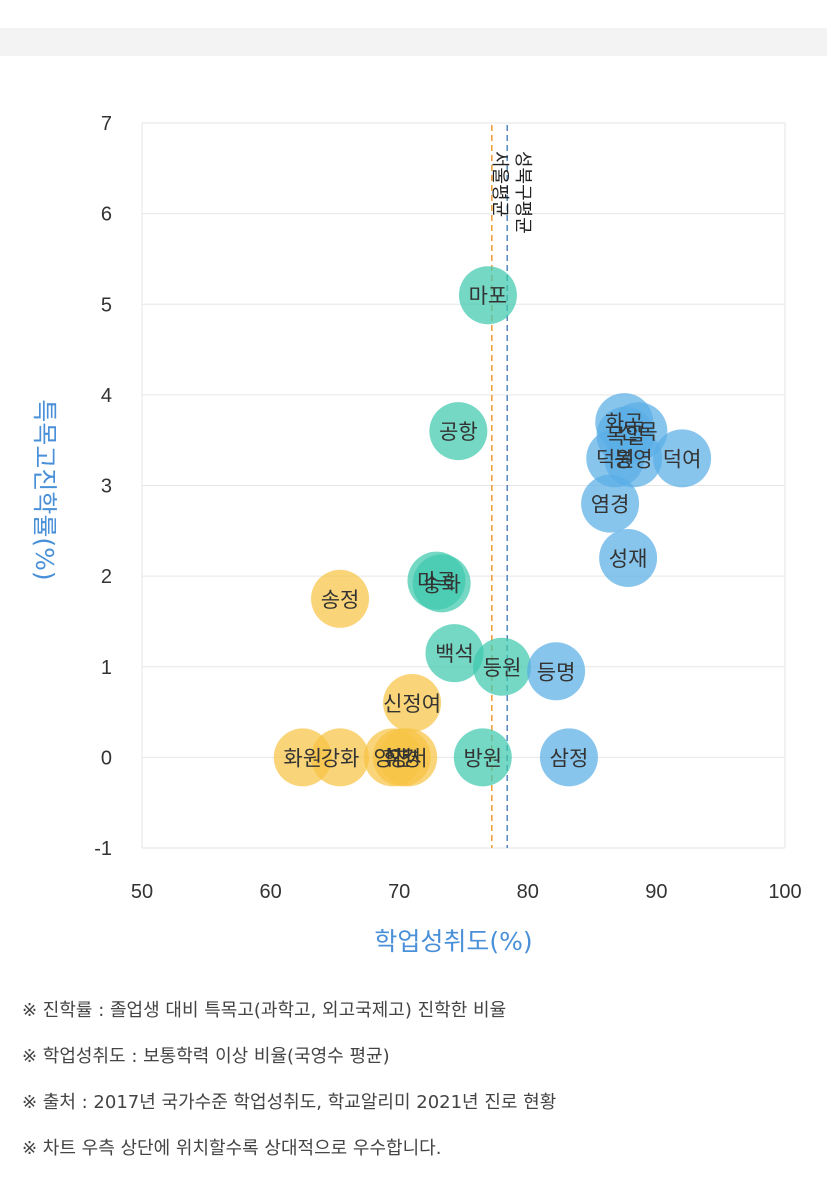 Image resolution: width=827 pixels, height=1186 pixels. I want to click on data-label: 강화, so click(340, 758).